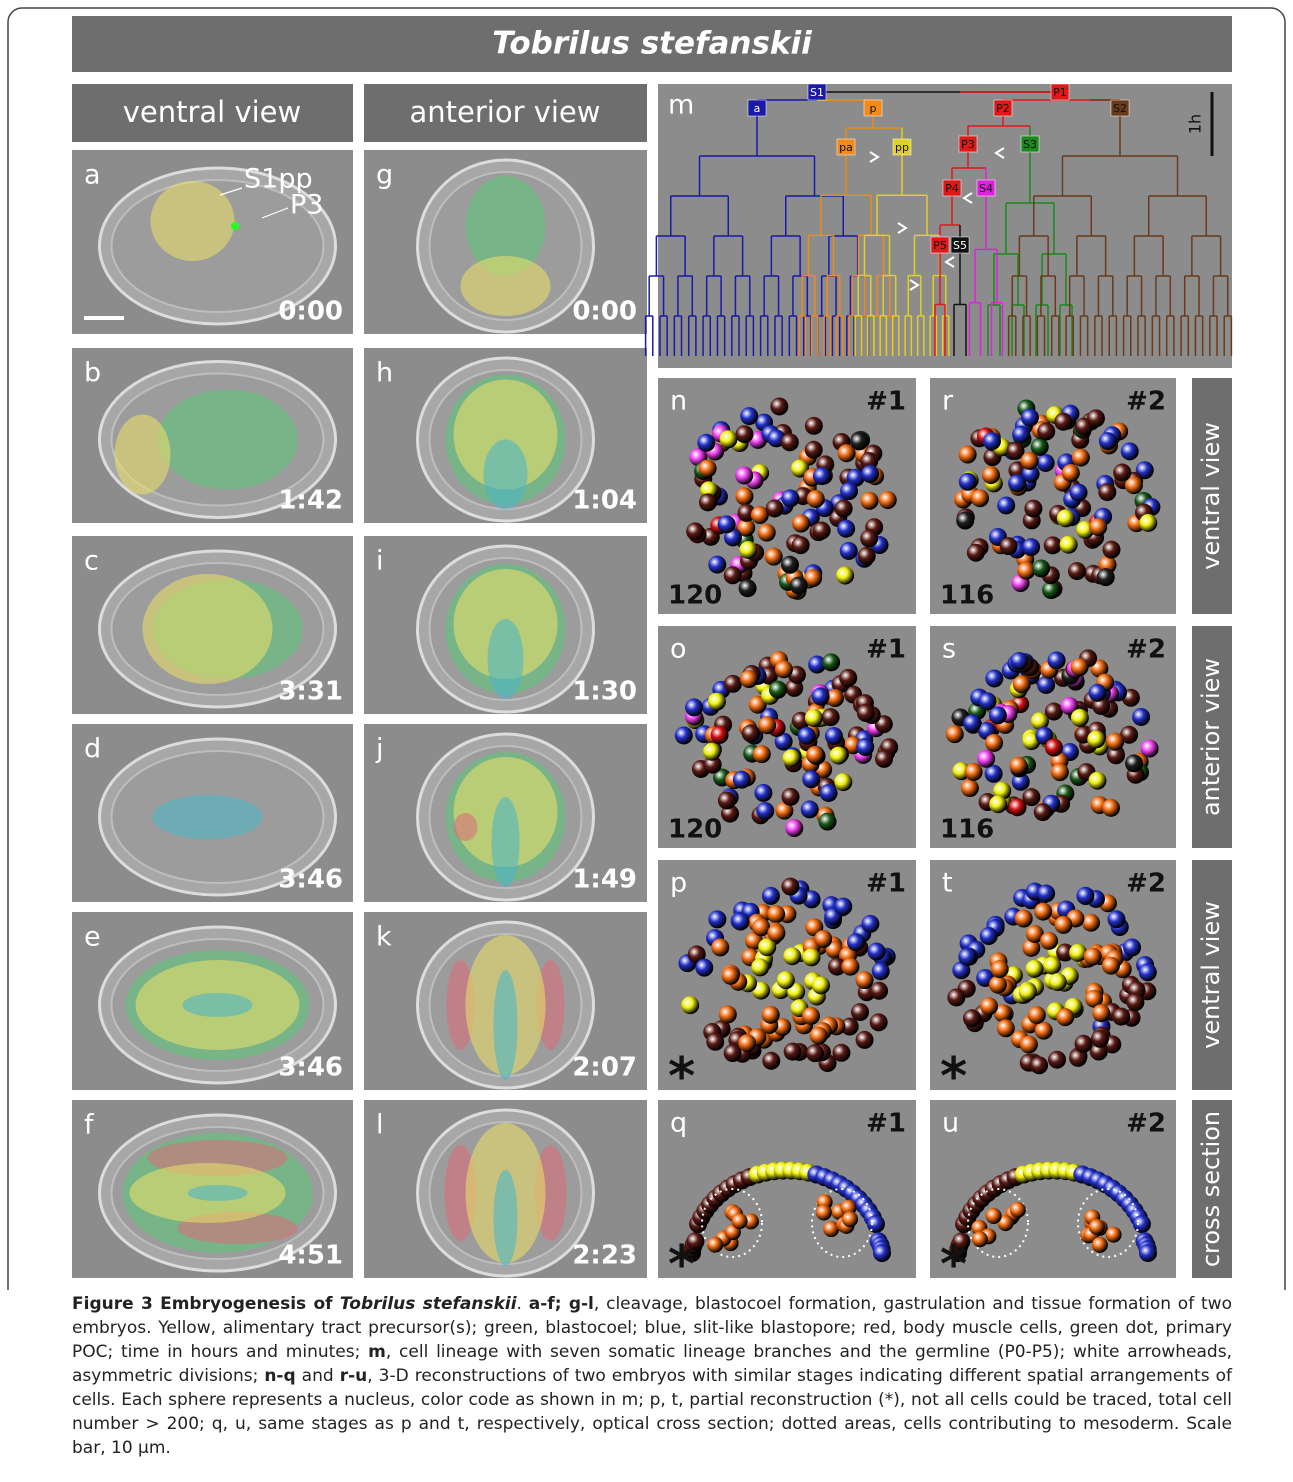 The image size is (1293, 1482). I want to click on timestamp: 1:30, so click(604, 692).